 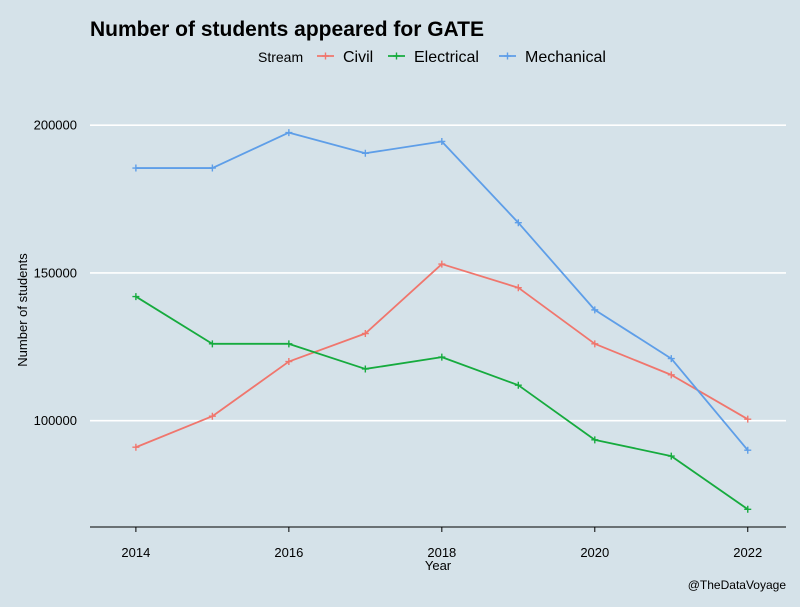 What do you see at coordinates (594, 552) in the screenshot?
I see `x-tick-label: 2020` at bounding box center [594, 552].